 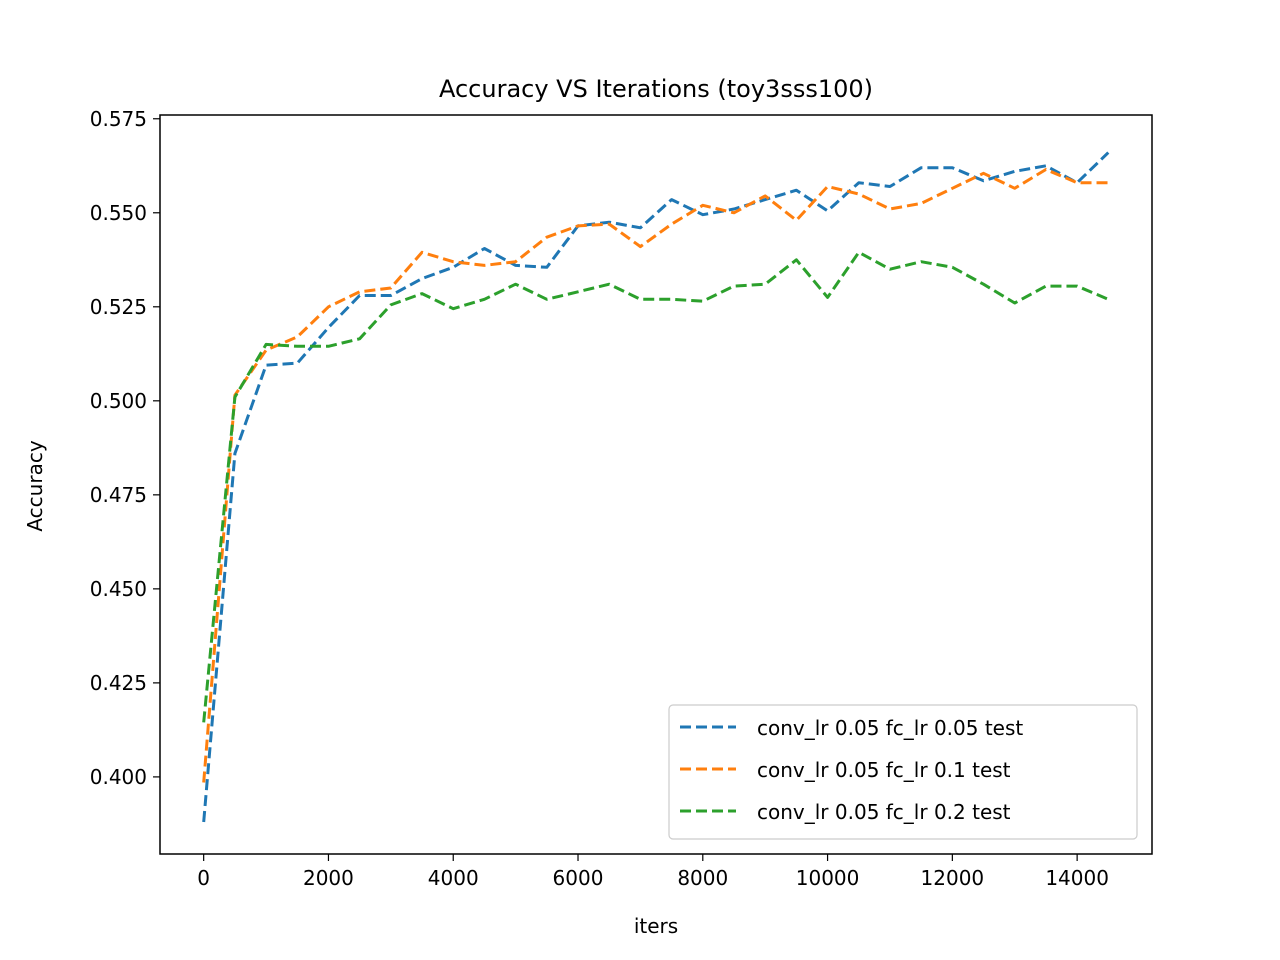 I want to click on chart-title: Accuracy VS Iterations (toy3sss100), so click(x=656, y=89).